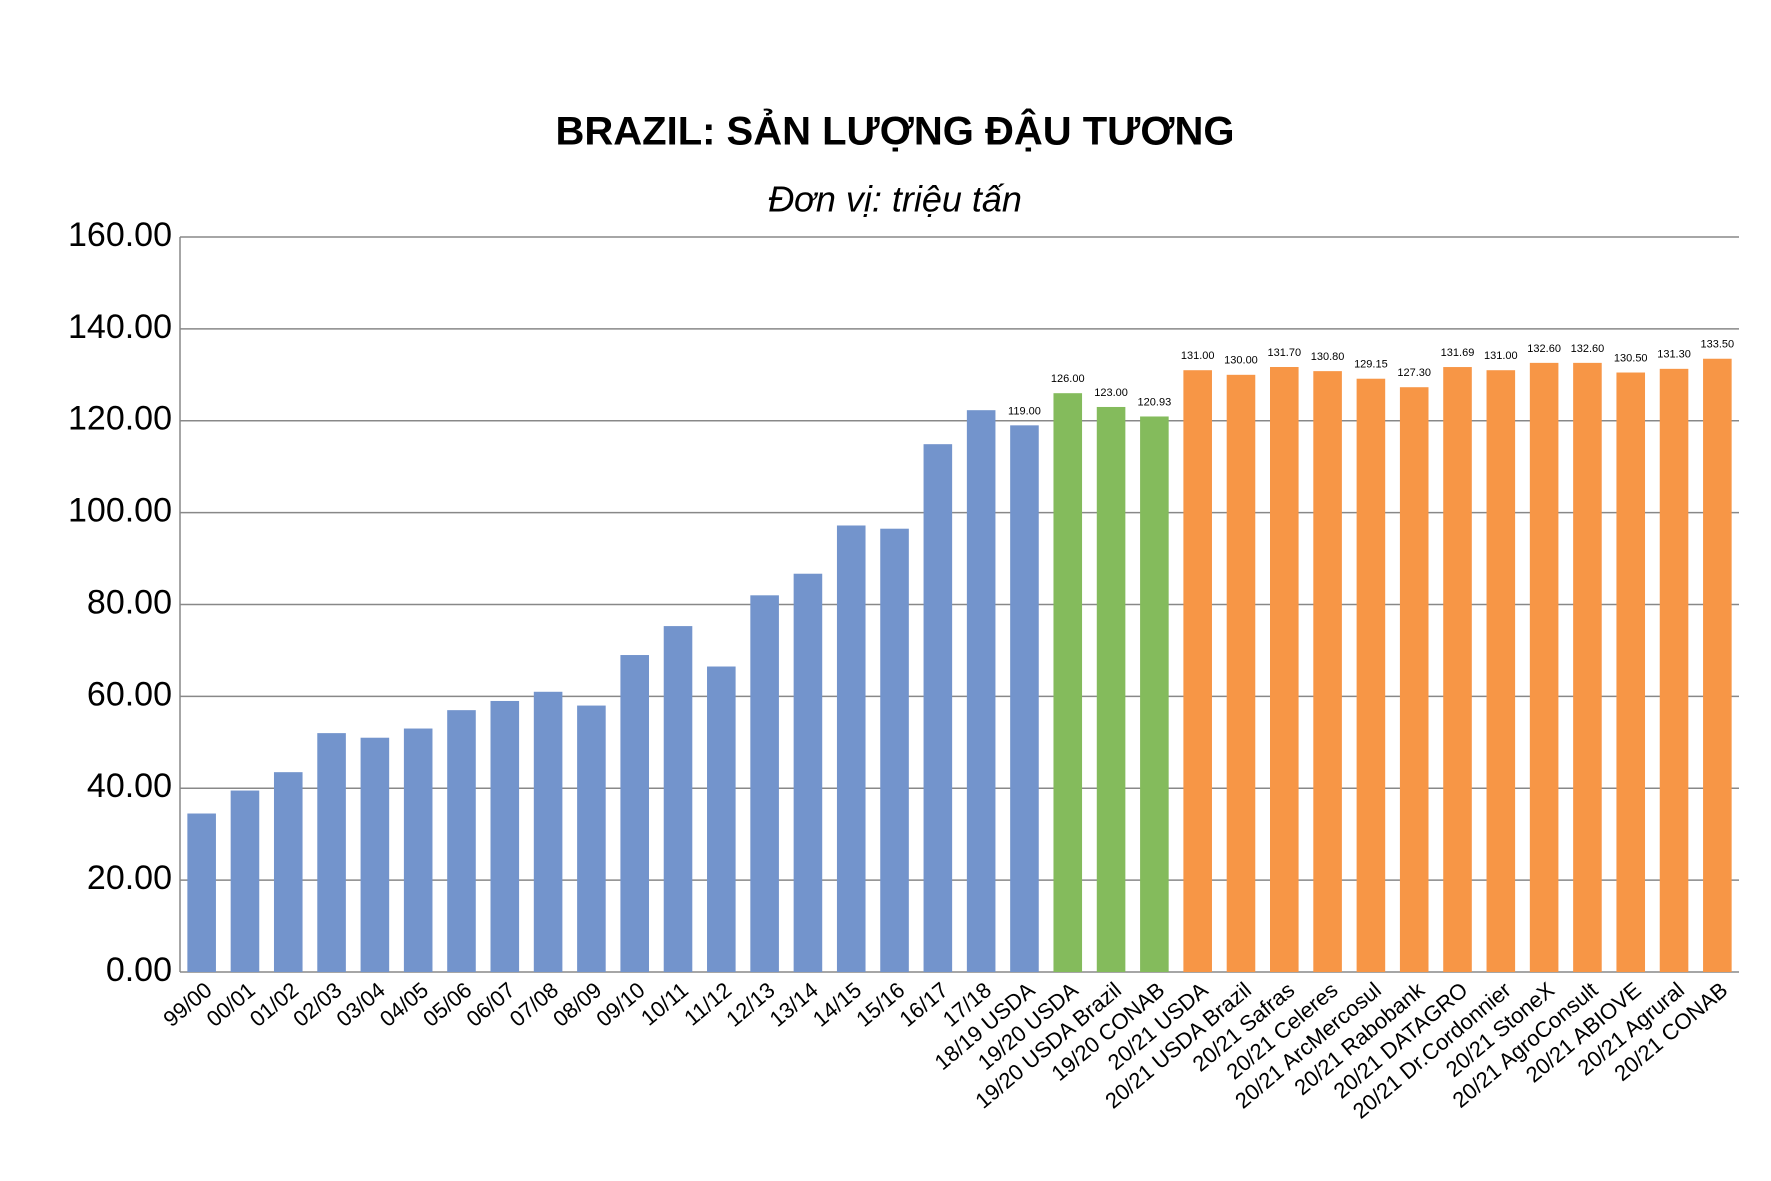  Describe the element at coordinates (1068, 379) in the screenshot. I see `data-label: 126.00` at that location.